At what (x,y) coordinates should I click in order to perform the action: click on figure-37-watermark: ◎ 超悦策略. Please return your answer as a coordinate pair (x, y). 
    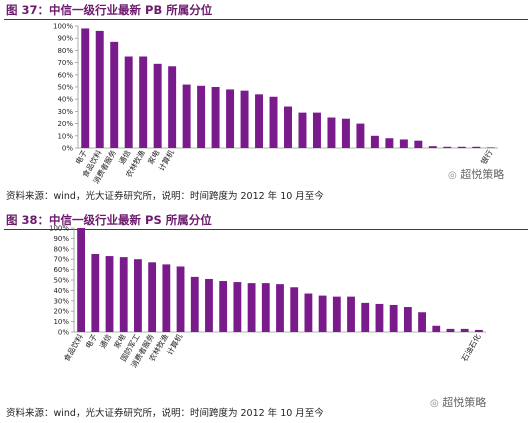
    Looking at the image, I should click on (476, 174).